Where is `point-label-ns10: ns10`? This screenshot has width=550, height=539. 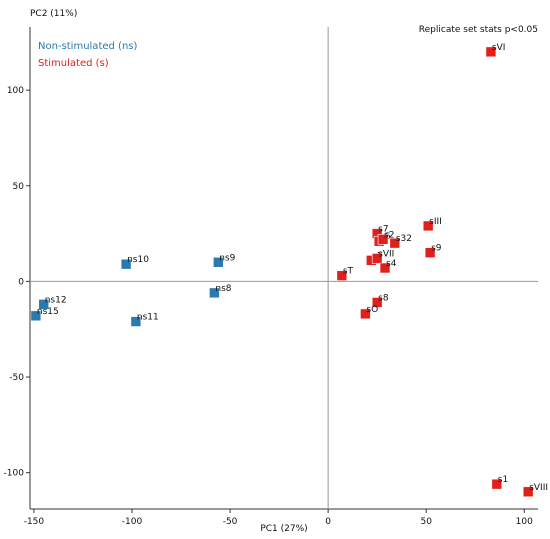 point-label-ns10: ns10 is located at coordinates (138, 260).